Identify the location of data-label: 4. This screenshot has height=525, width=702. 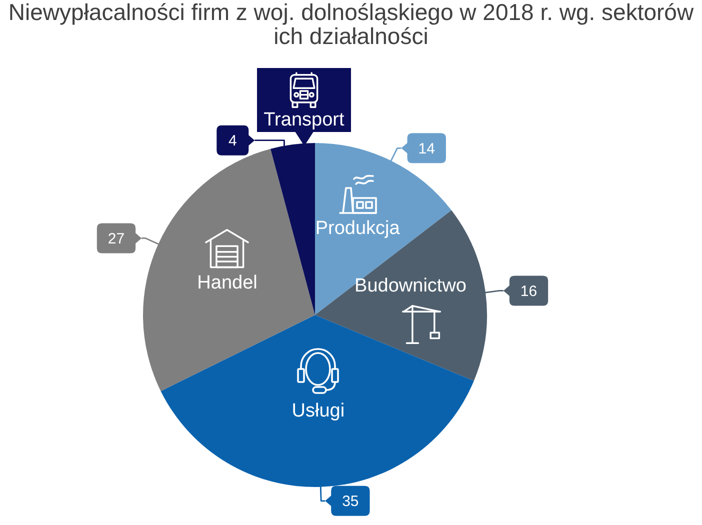
(232, 141).